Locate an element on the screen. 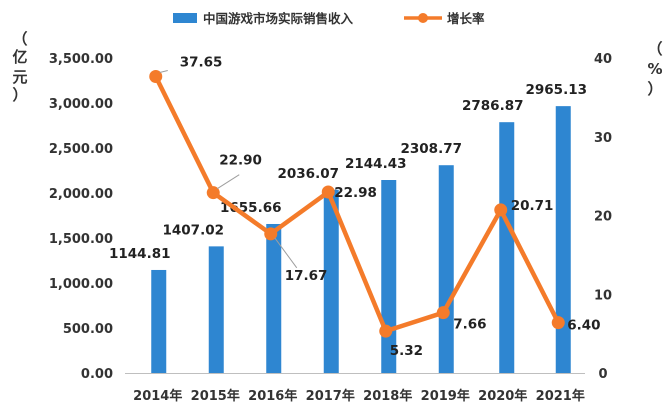  bar-value-label: 2144.43 is located at coordinates (376, 164).